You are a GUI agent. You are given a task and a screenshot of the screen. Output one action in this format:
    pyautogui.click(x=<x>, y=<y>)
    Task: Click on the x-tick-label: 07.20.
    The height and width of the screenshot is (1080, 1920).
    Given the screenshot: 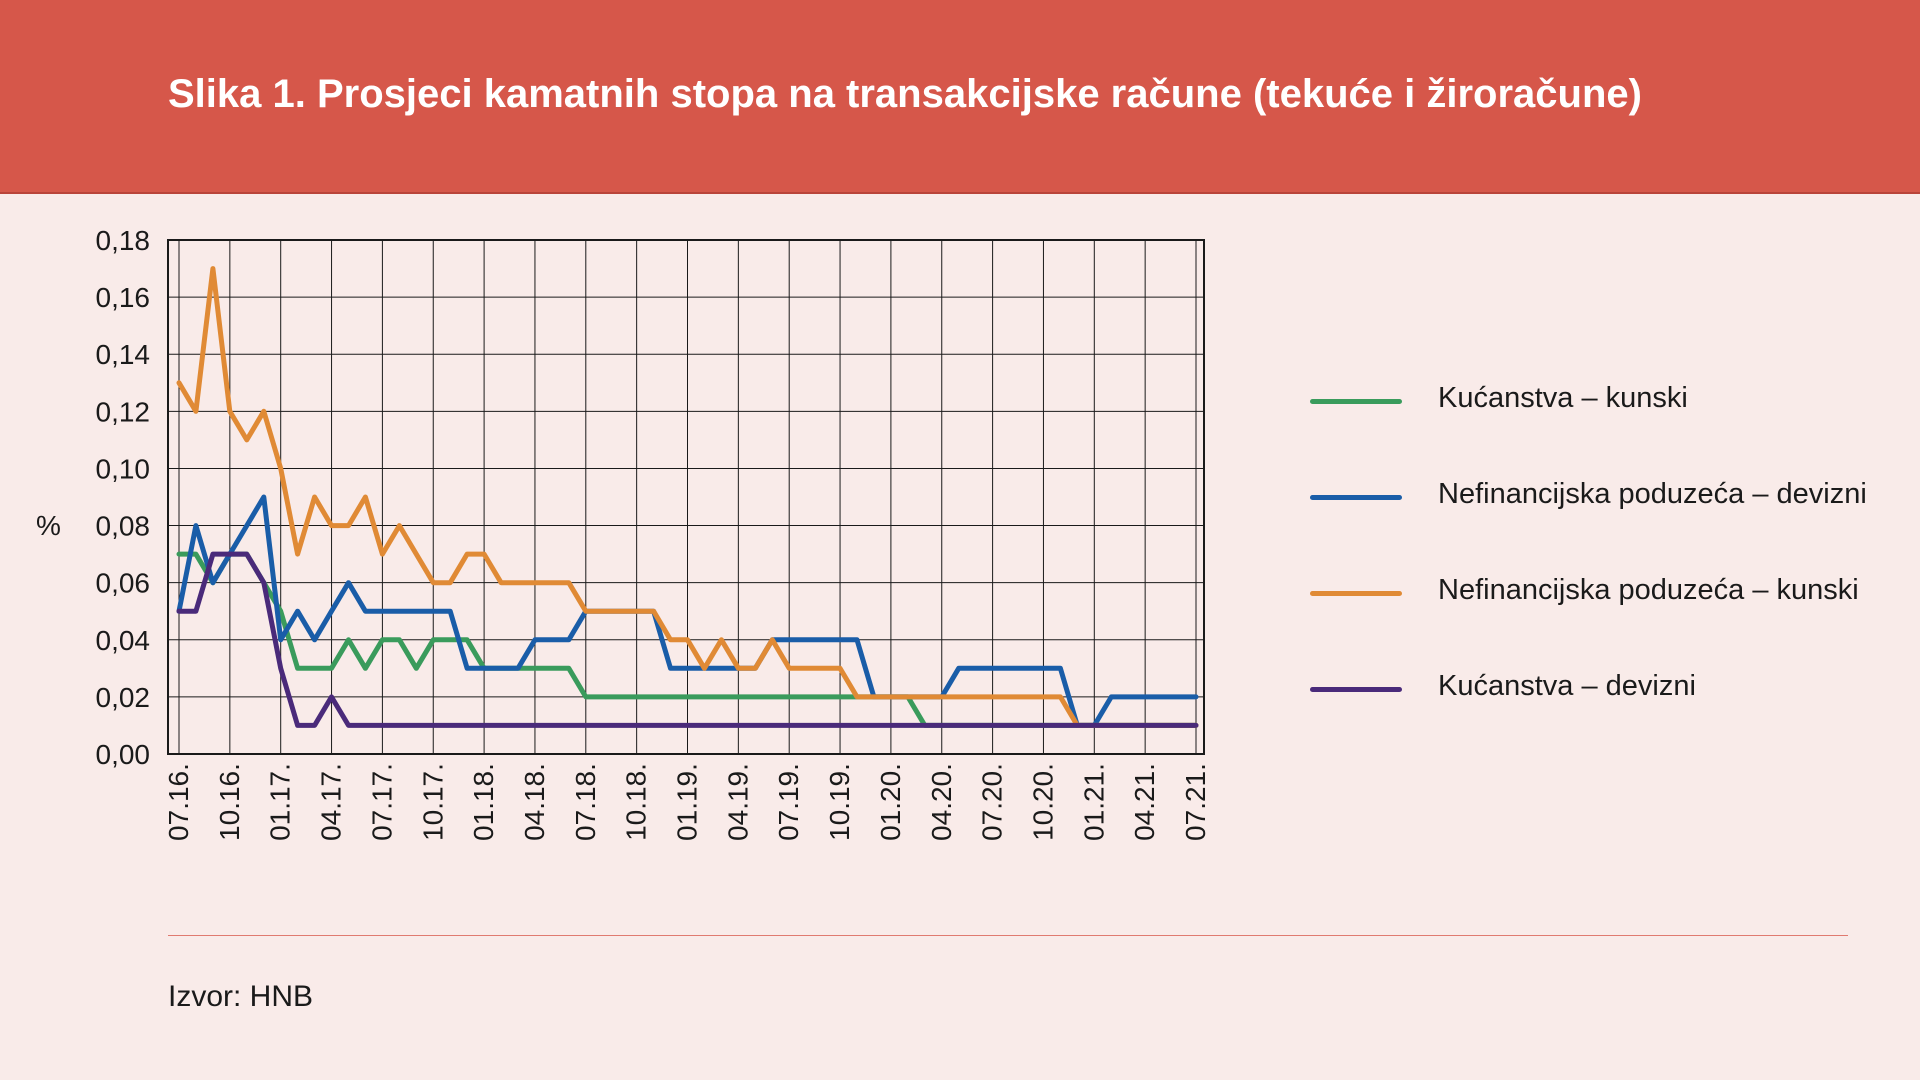 What is the action you would take?
    pyautogui.click(x=992, y=802)
    